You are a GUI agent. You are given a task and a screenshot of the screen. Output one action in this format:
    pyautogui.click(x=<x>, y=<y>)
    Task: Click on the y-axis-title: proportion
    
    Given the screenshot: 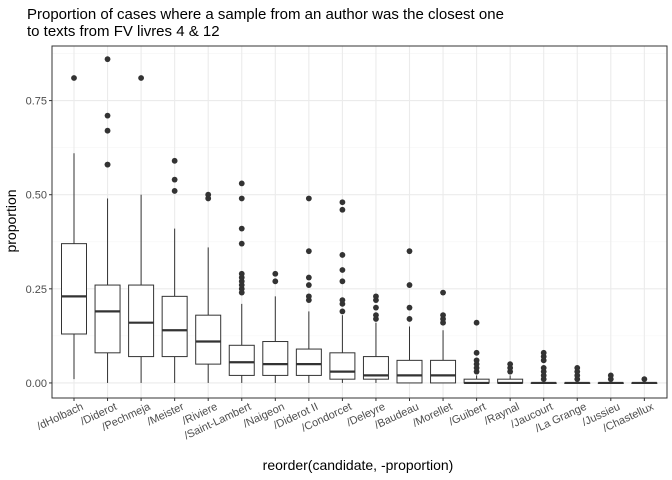 What is the action you would take?
    pyautogui.click(x=11, y=220)
    